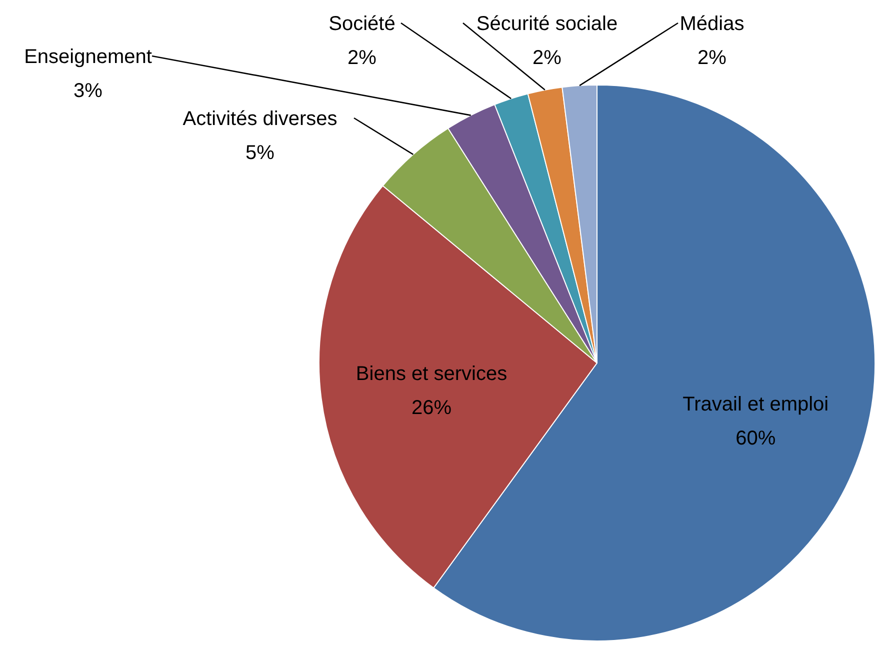 This screenshot has width=879, height=645. I want to click on slice-label: Sécurité sociale, so click(547, 24).